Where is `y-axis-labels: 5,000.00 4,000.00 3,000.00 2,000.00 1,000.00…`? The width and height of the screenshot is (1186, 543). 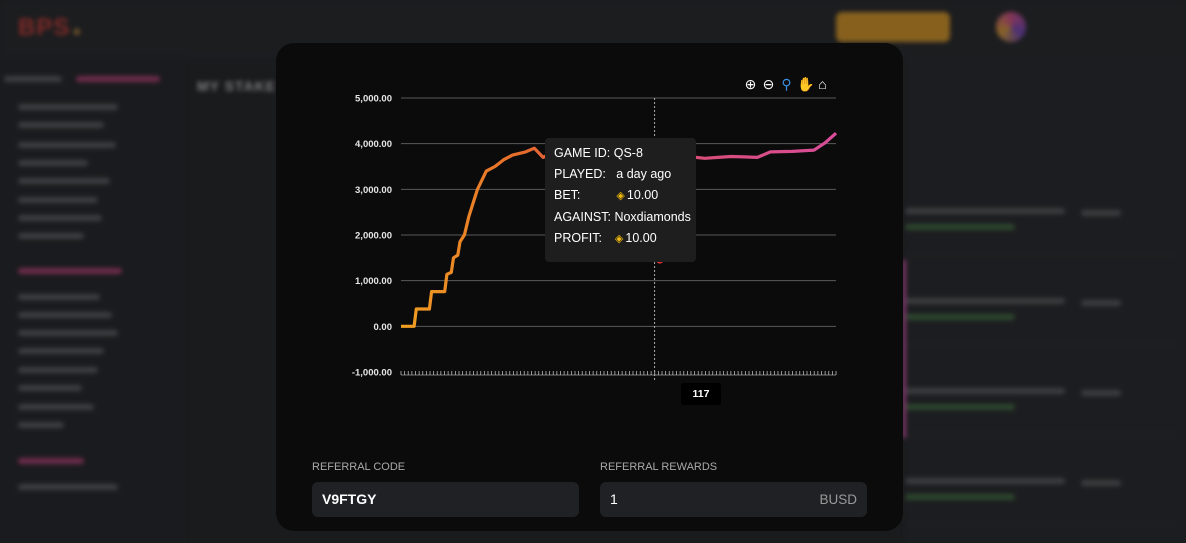 y-axis-labels: 5,000.00 4,000.00 3,000.00 2,000.00 1,000.00… is located at coordinates (372, 236).